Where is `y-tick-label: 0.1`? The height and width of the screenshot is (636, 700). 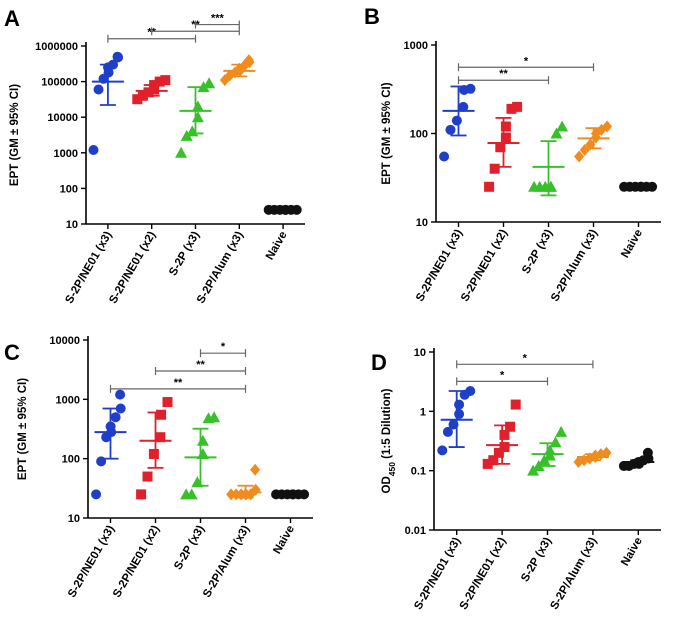
y-tick-label: 0.1 is located at coordinates (418, 472).